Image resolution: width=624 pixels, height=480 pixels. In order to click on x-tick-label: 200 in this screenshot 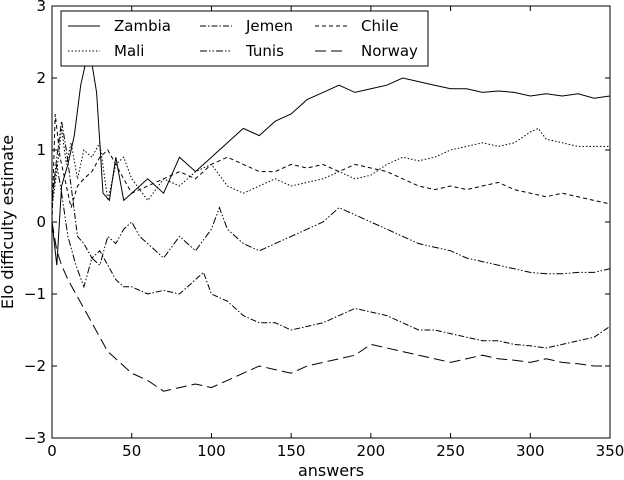, I will do `click(371, 451)`.